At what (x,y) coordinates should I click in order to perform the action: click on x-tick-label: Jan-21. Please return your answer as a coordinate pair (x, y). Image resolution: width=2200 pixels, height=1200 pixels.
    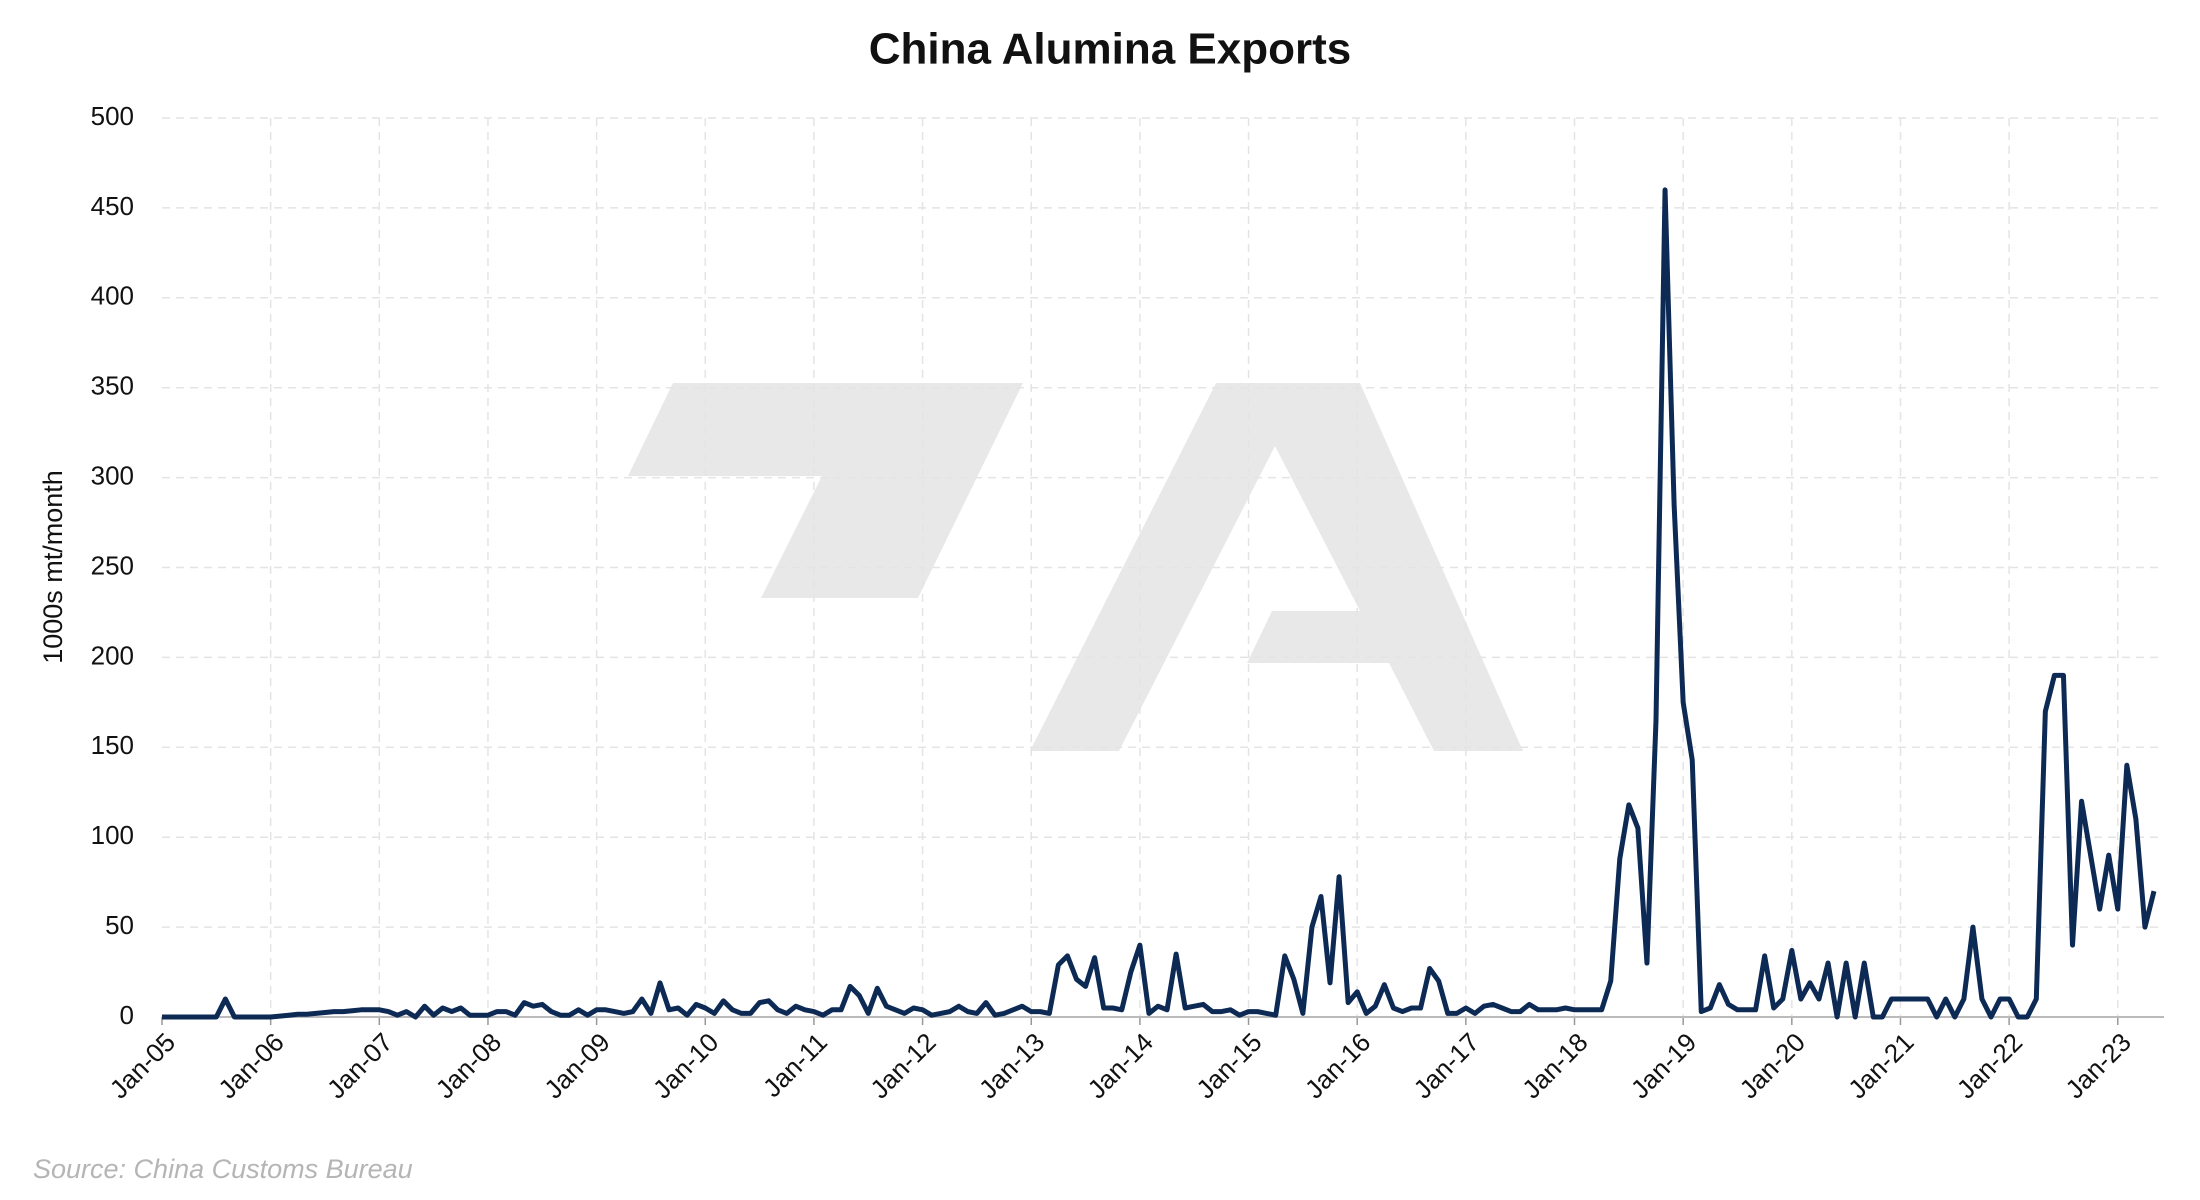
    Looking at the image, I should click on (1880, 1065).